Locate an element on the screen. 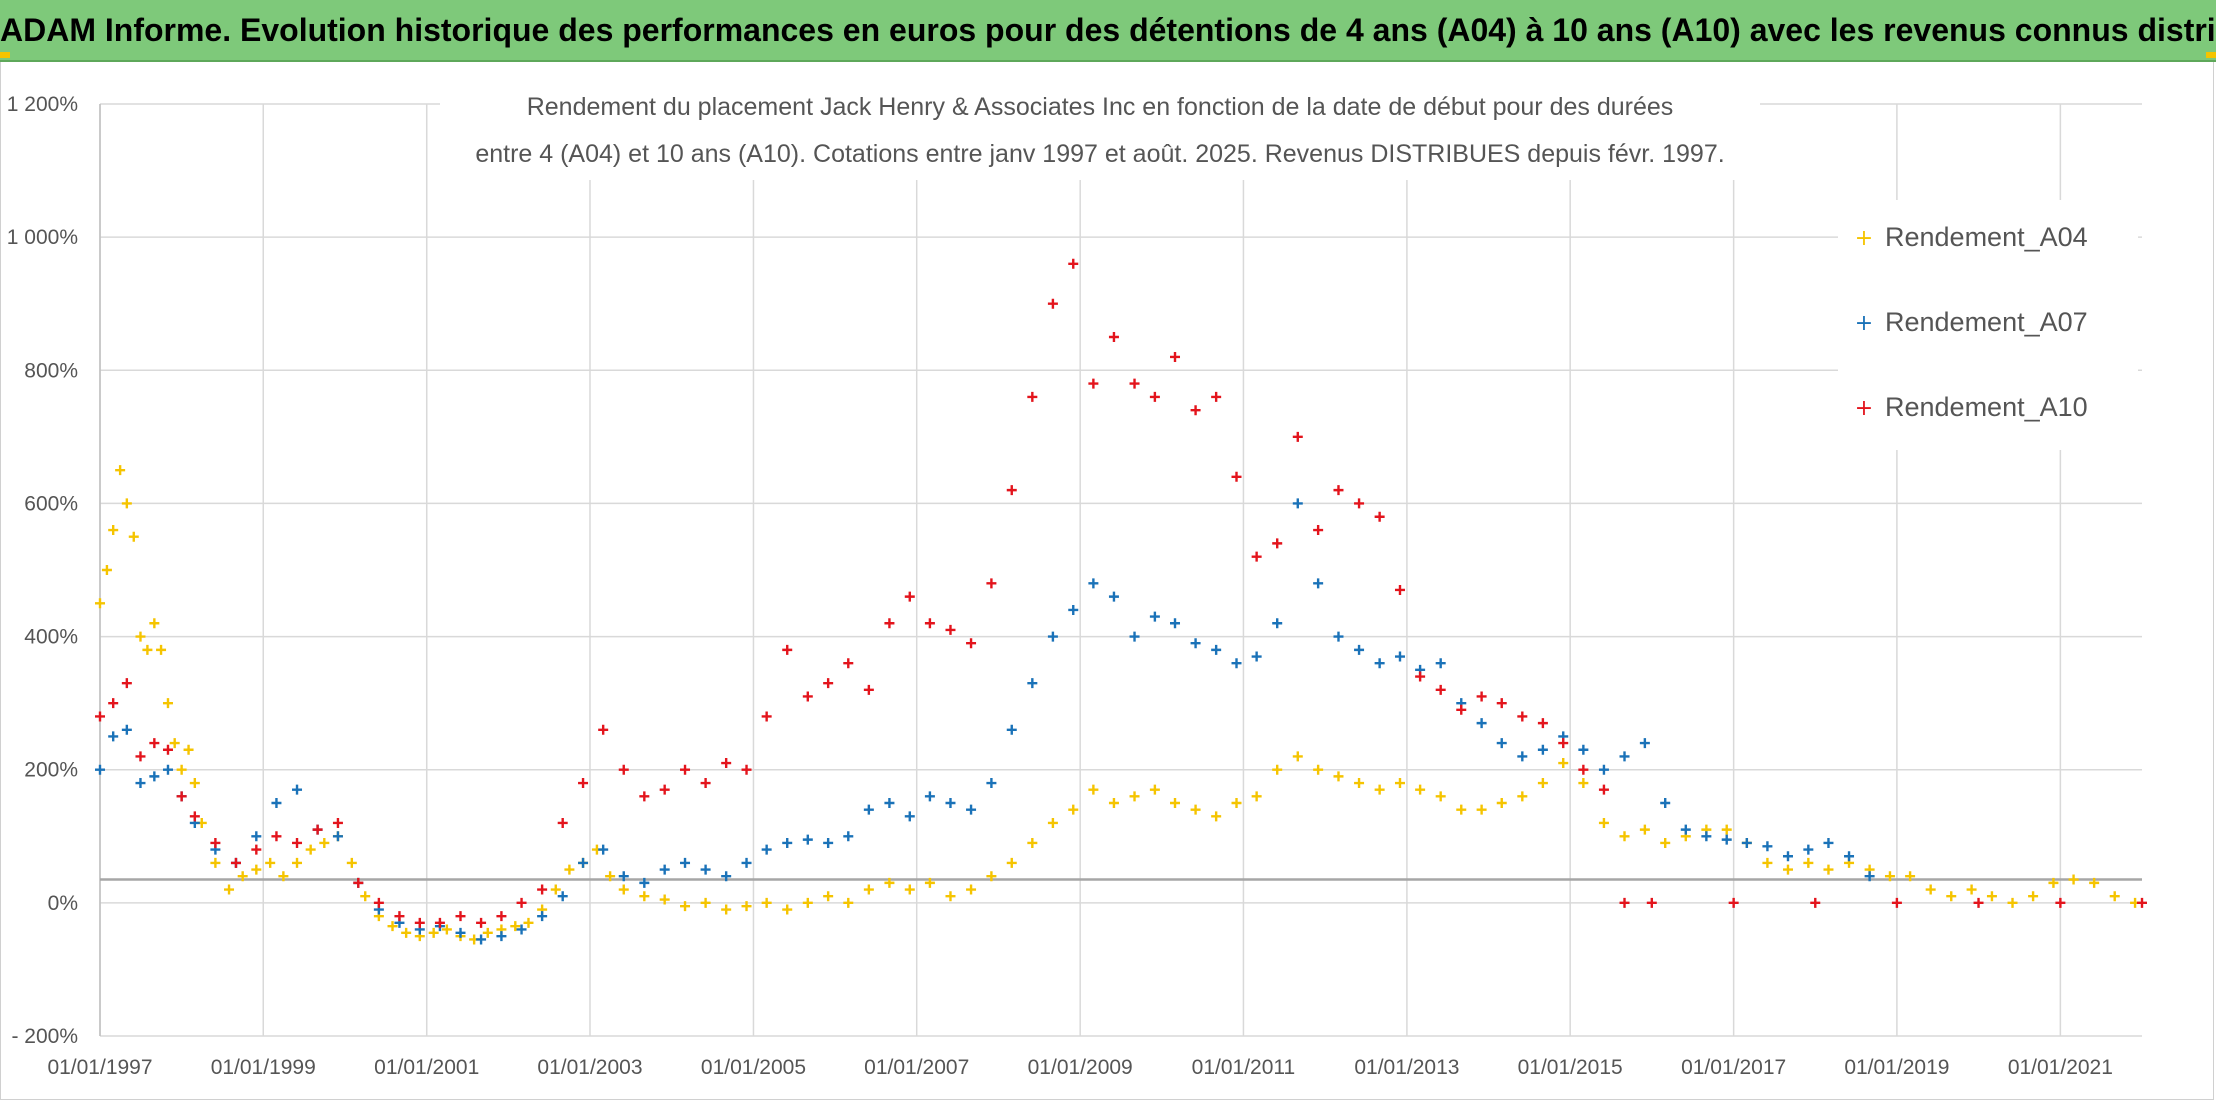 The height and width of the screenshot is (1102, 2216). y-tick-label: - 200% is located at coordinates (44, 1036).